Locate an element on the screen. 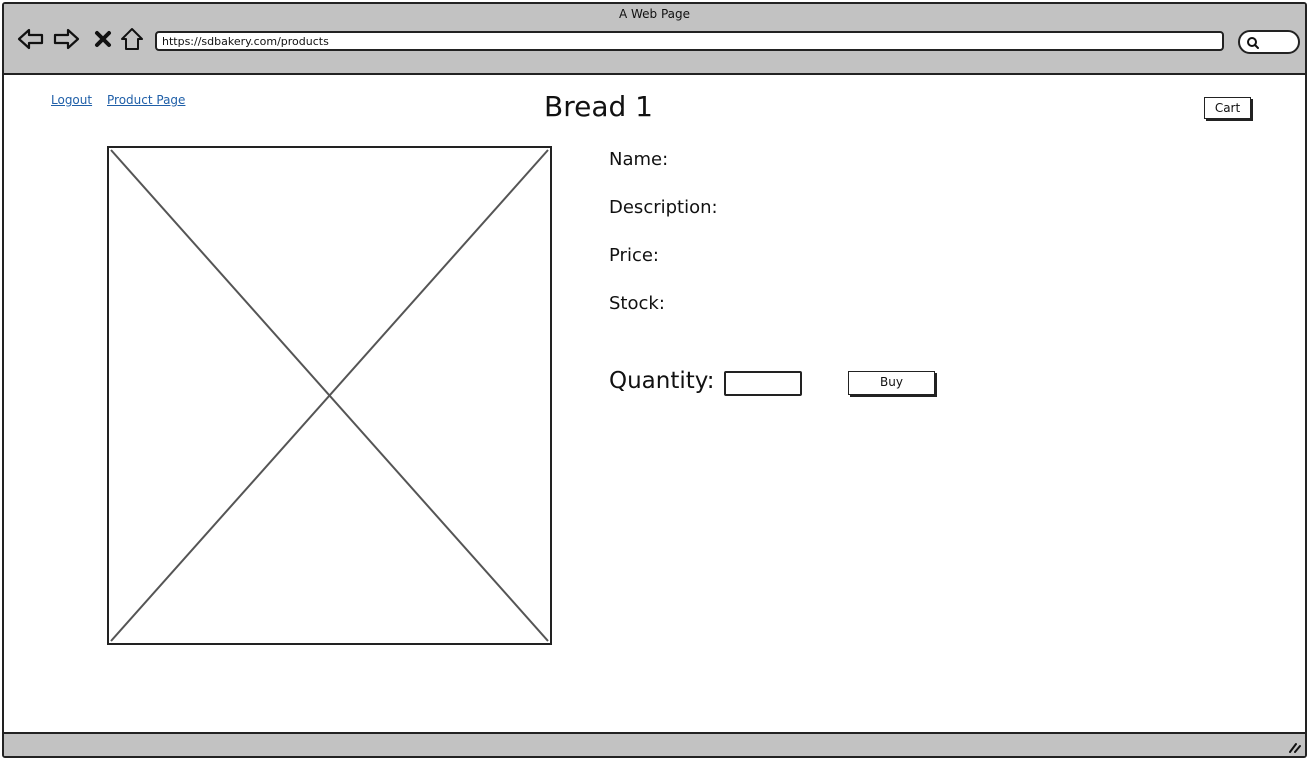 The height and width of the screenshot is (762, 1311). arrow-left-icon is located at coordinates (30, 39).